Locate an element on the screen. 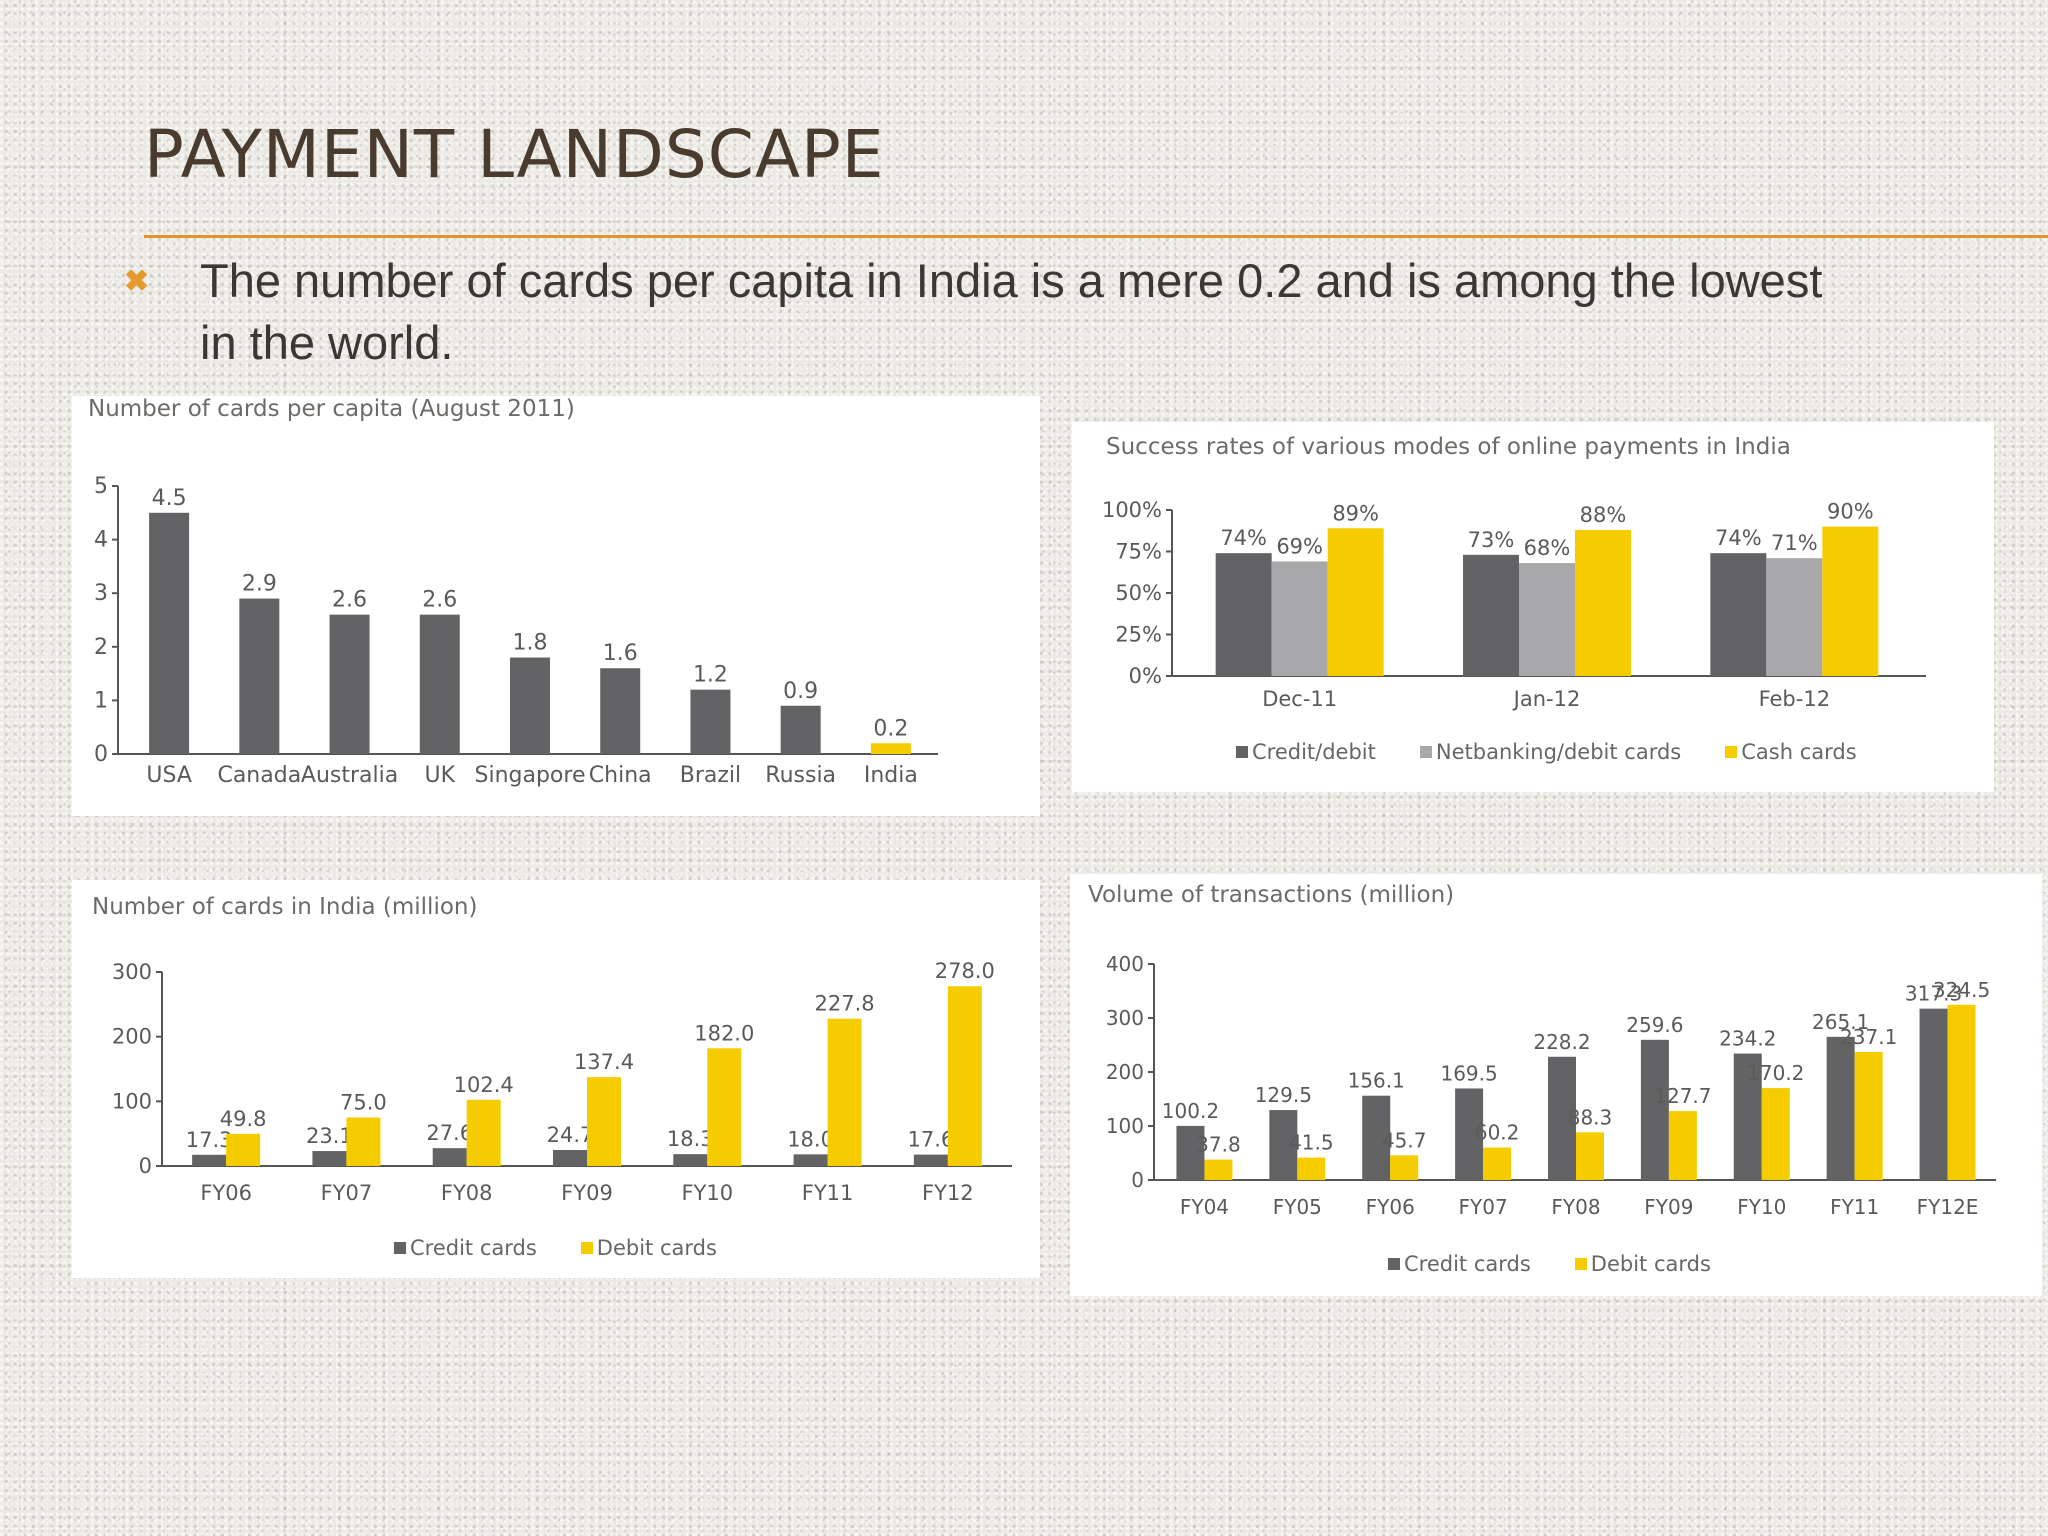  data-label: 90% is located at coordinates (1850, 512).